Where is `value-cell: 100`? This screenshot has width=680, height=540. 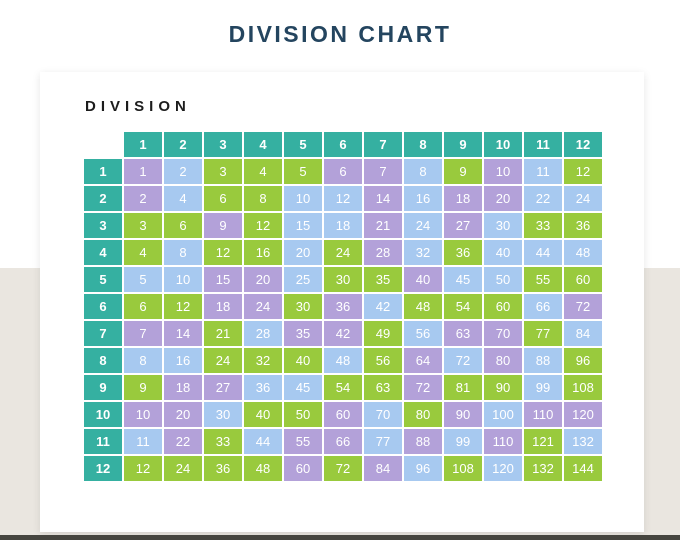 value-cell: 100 is located at coordinates (503, 414).